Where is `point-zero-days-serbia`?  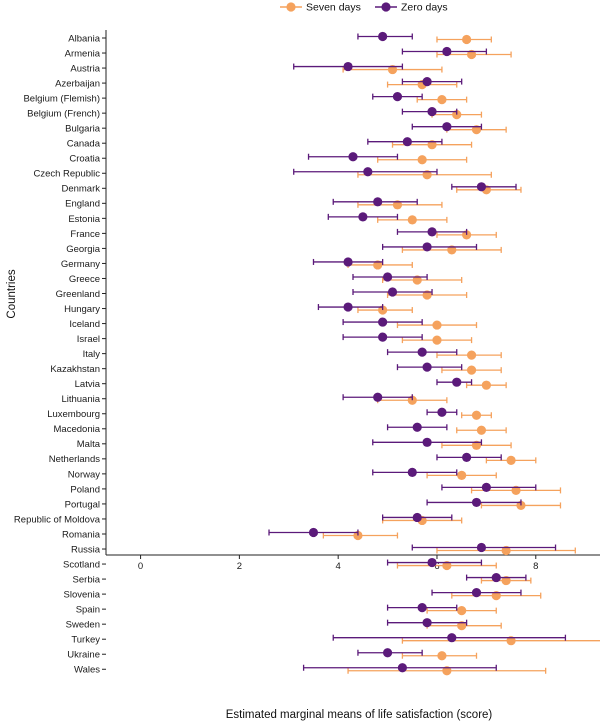 point-zero-days-serbia is located at coordinates (496, 577).